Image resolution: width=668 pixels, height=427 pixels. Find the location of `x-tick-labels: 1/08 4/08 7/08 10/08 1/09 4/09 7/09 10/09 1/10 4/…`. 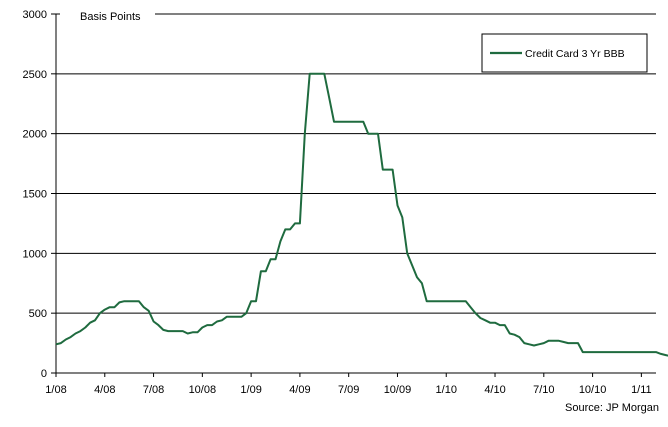

x-tick-labels: 1/08 4/08 7/08 10/08 1/09 4/09 7/09 10/09 1/10 4/… is located at coordinates (348, 390).